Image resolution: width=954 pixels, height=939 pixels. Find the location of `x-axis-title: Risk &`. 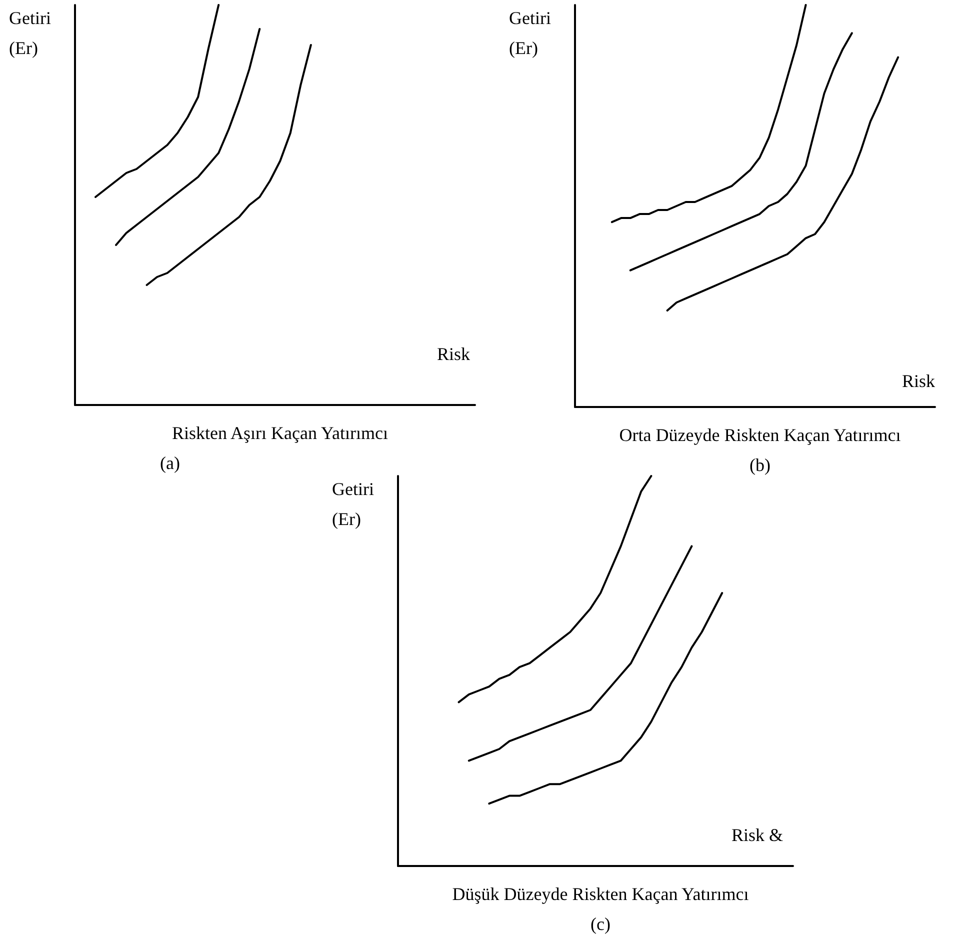

x-axis-title: Risk & is located at coordinates (757, 835).